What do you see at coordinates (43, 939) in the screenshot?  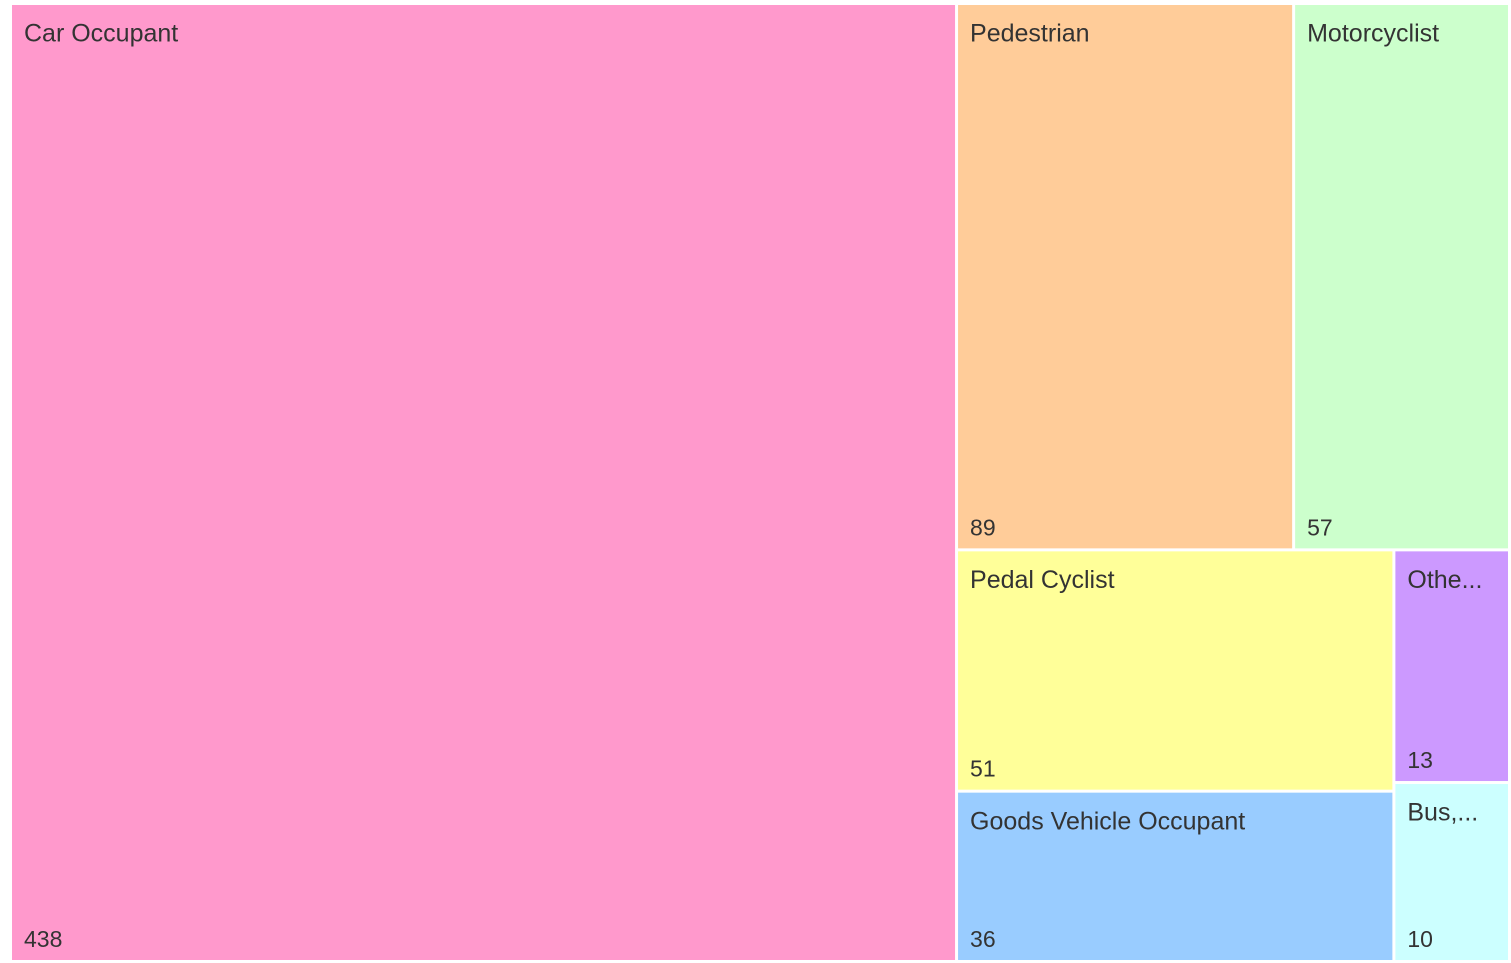 I see `tile-value: 438` at bounding box center [43, 939].